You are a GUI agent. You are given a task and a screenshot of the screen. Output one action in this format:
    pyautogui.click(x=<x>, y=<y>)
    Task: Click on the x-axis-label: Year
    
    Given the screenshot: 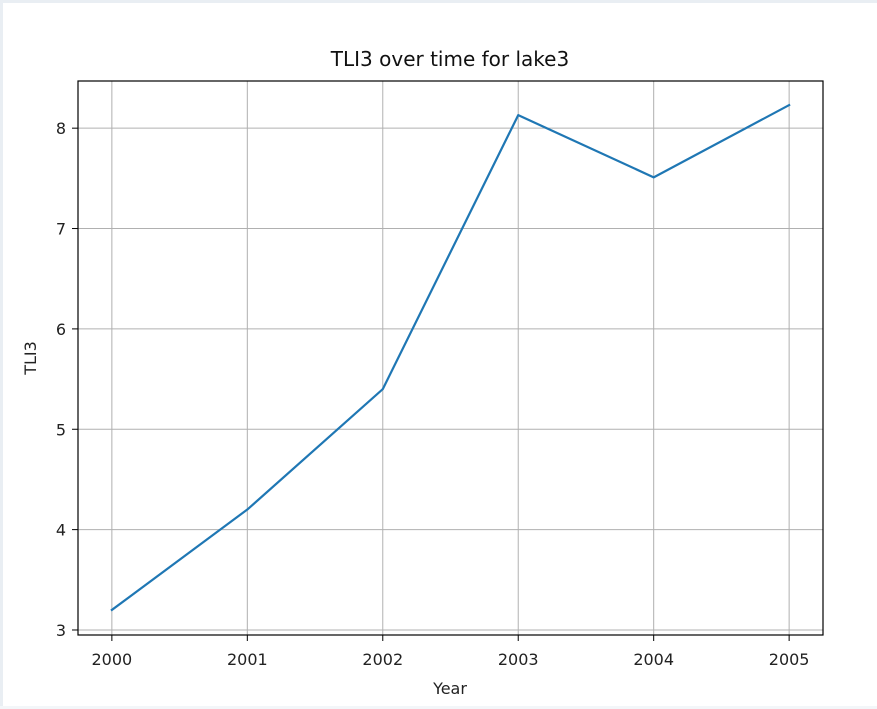 What is the action you would take?
    pyautogui.click(x=449, y=688)
    